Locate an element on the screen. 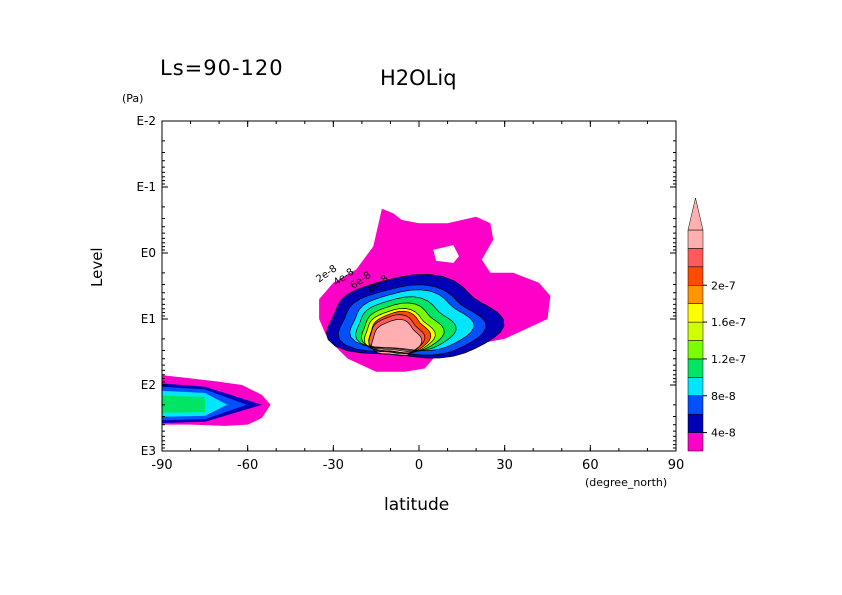 Image resolution: width=842 pixels, height=595 pixels. y-tick-label: E2 is located at coordinates (148, 385).